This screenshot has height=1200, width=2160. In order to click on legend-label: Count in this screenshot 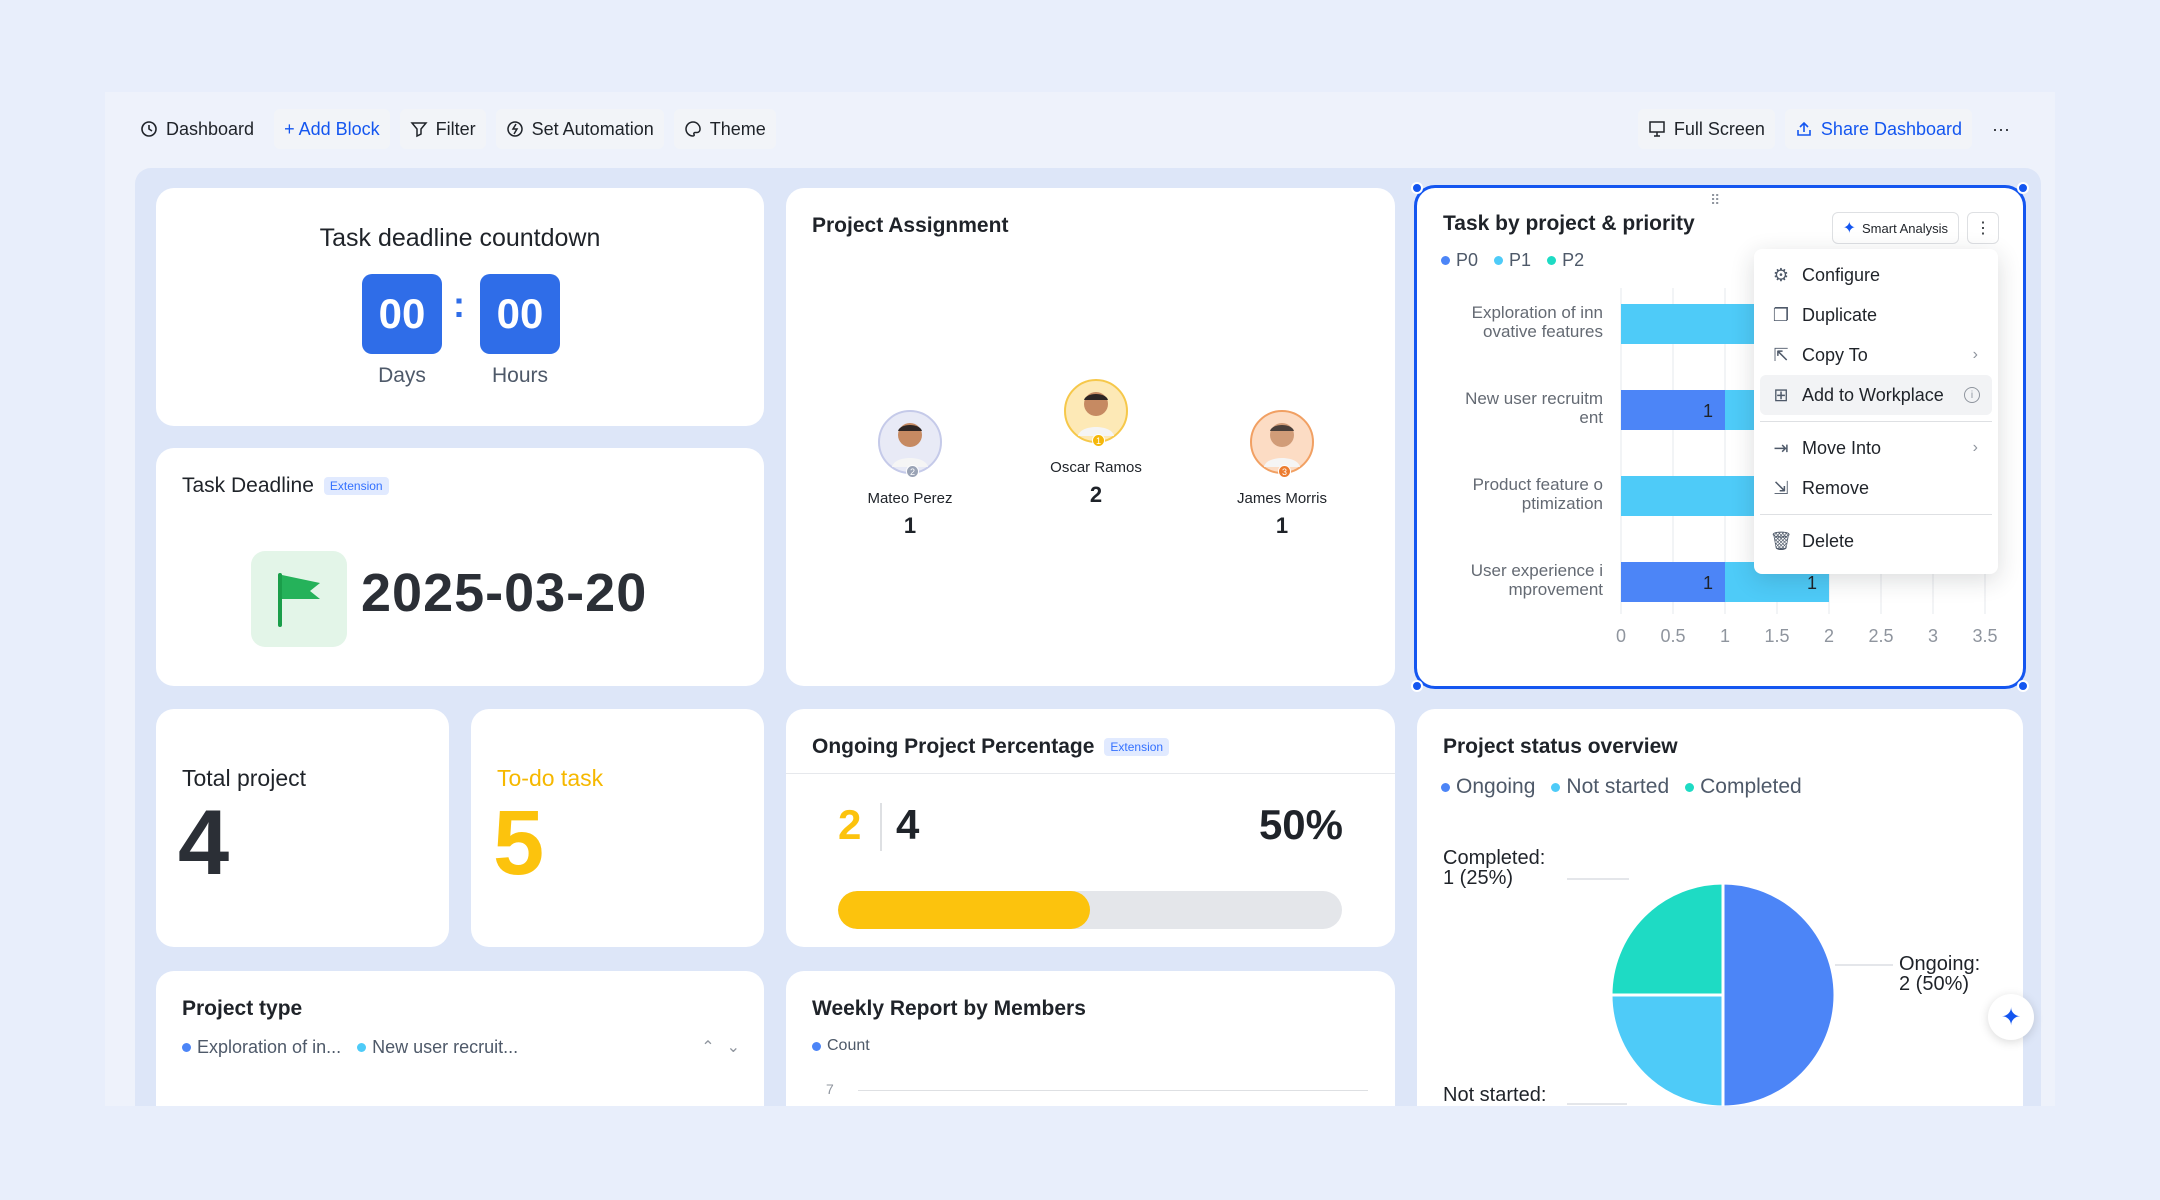, I will do `click(848, 1045)`.